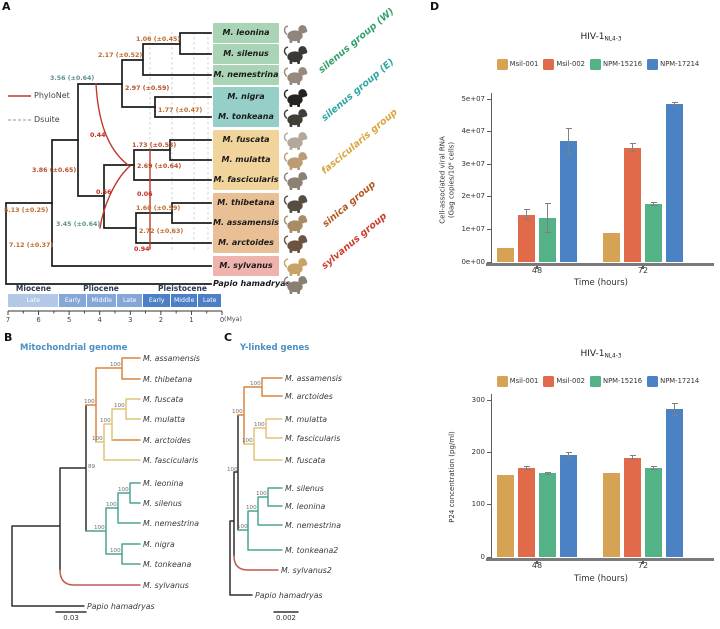  I want to click on species-label: M. fuscata, so click(246, 139).